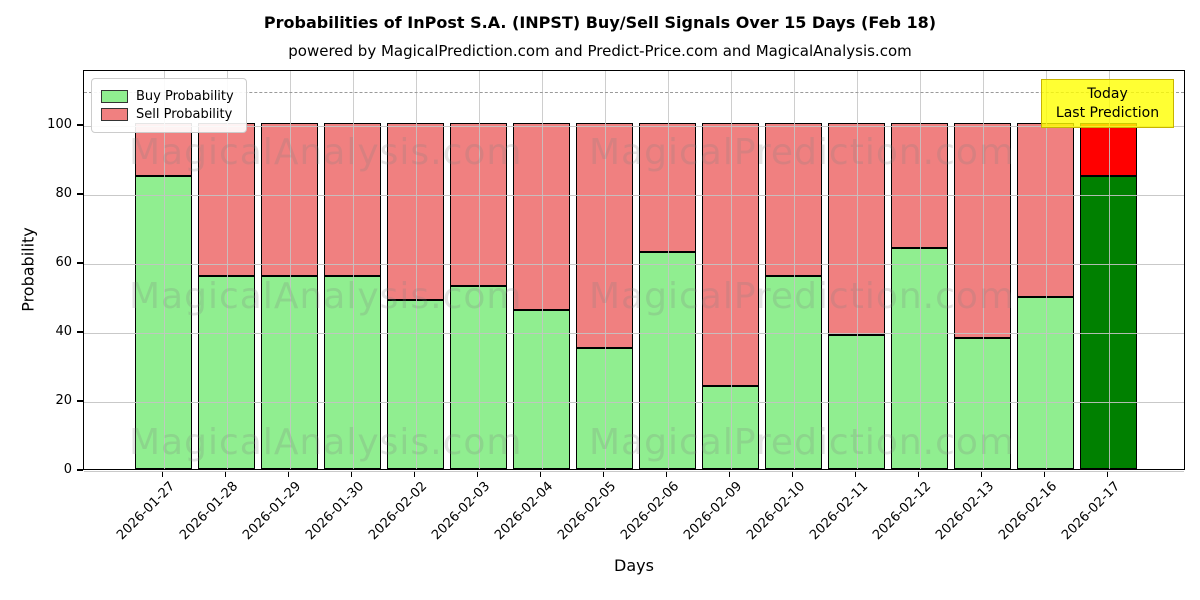 The image size is (1200, 600). Describe the element at coordinates (184, 114) in the screenshot. I see `legend-label-sell: Sell Probability` at that location.